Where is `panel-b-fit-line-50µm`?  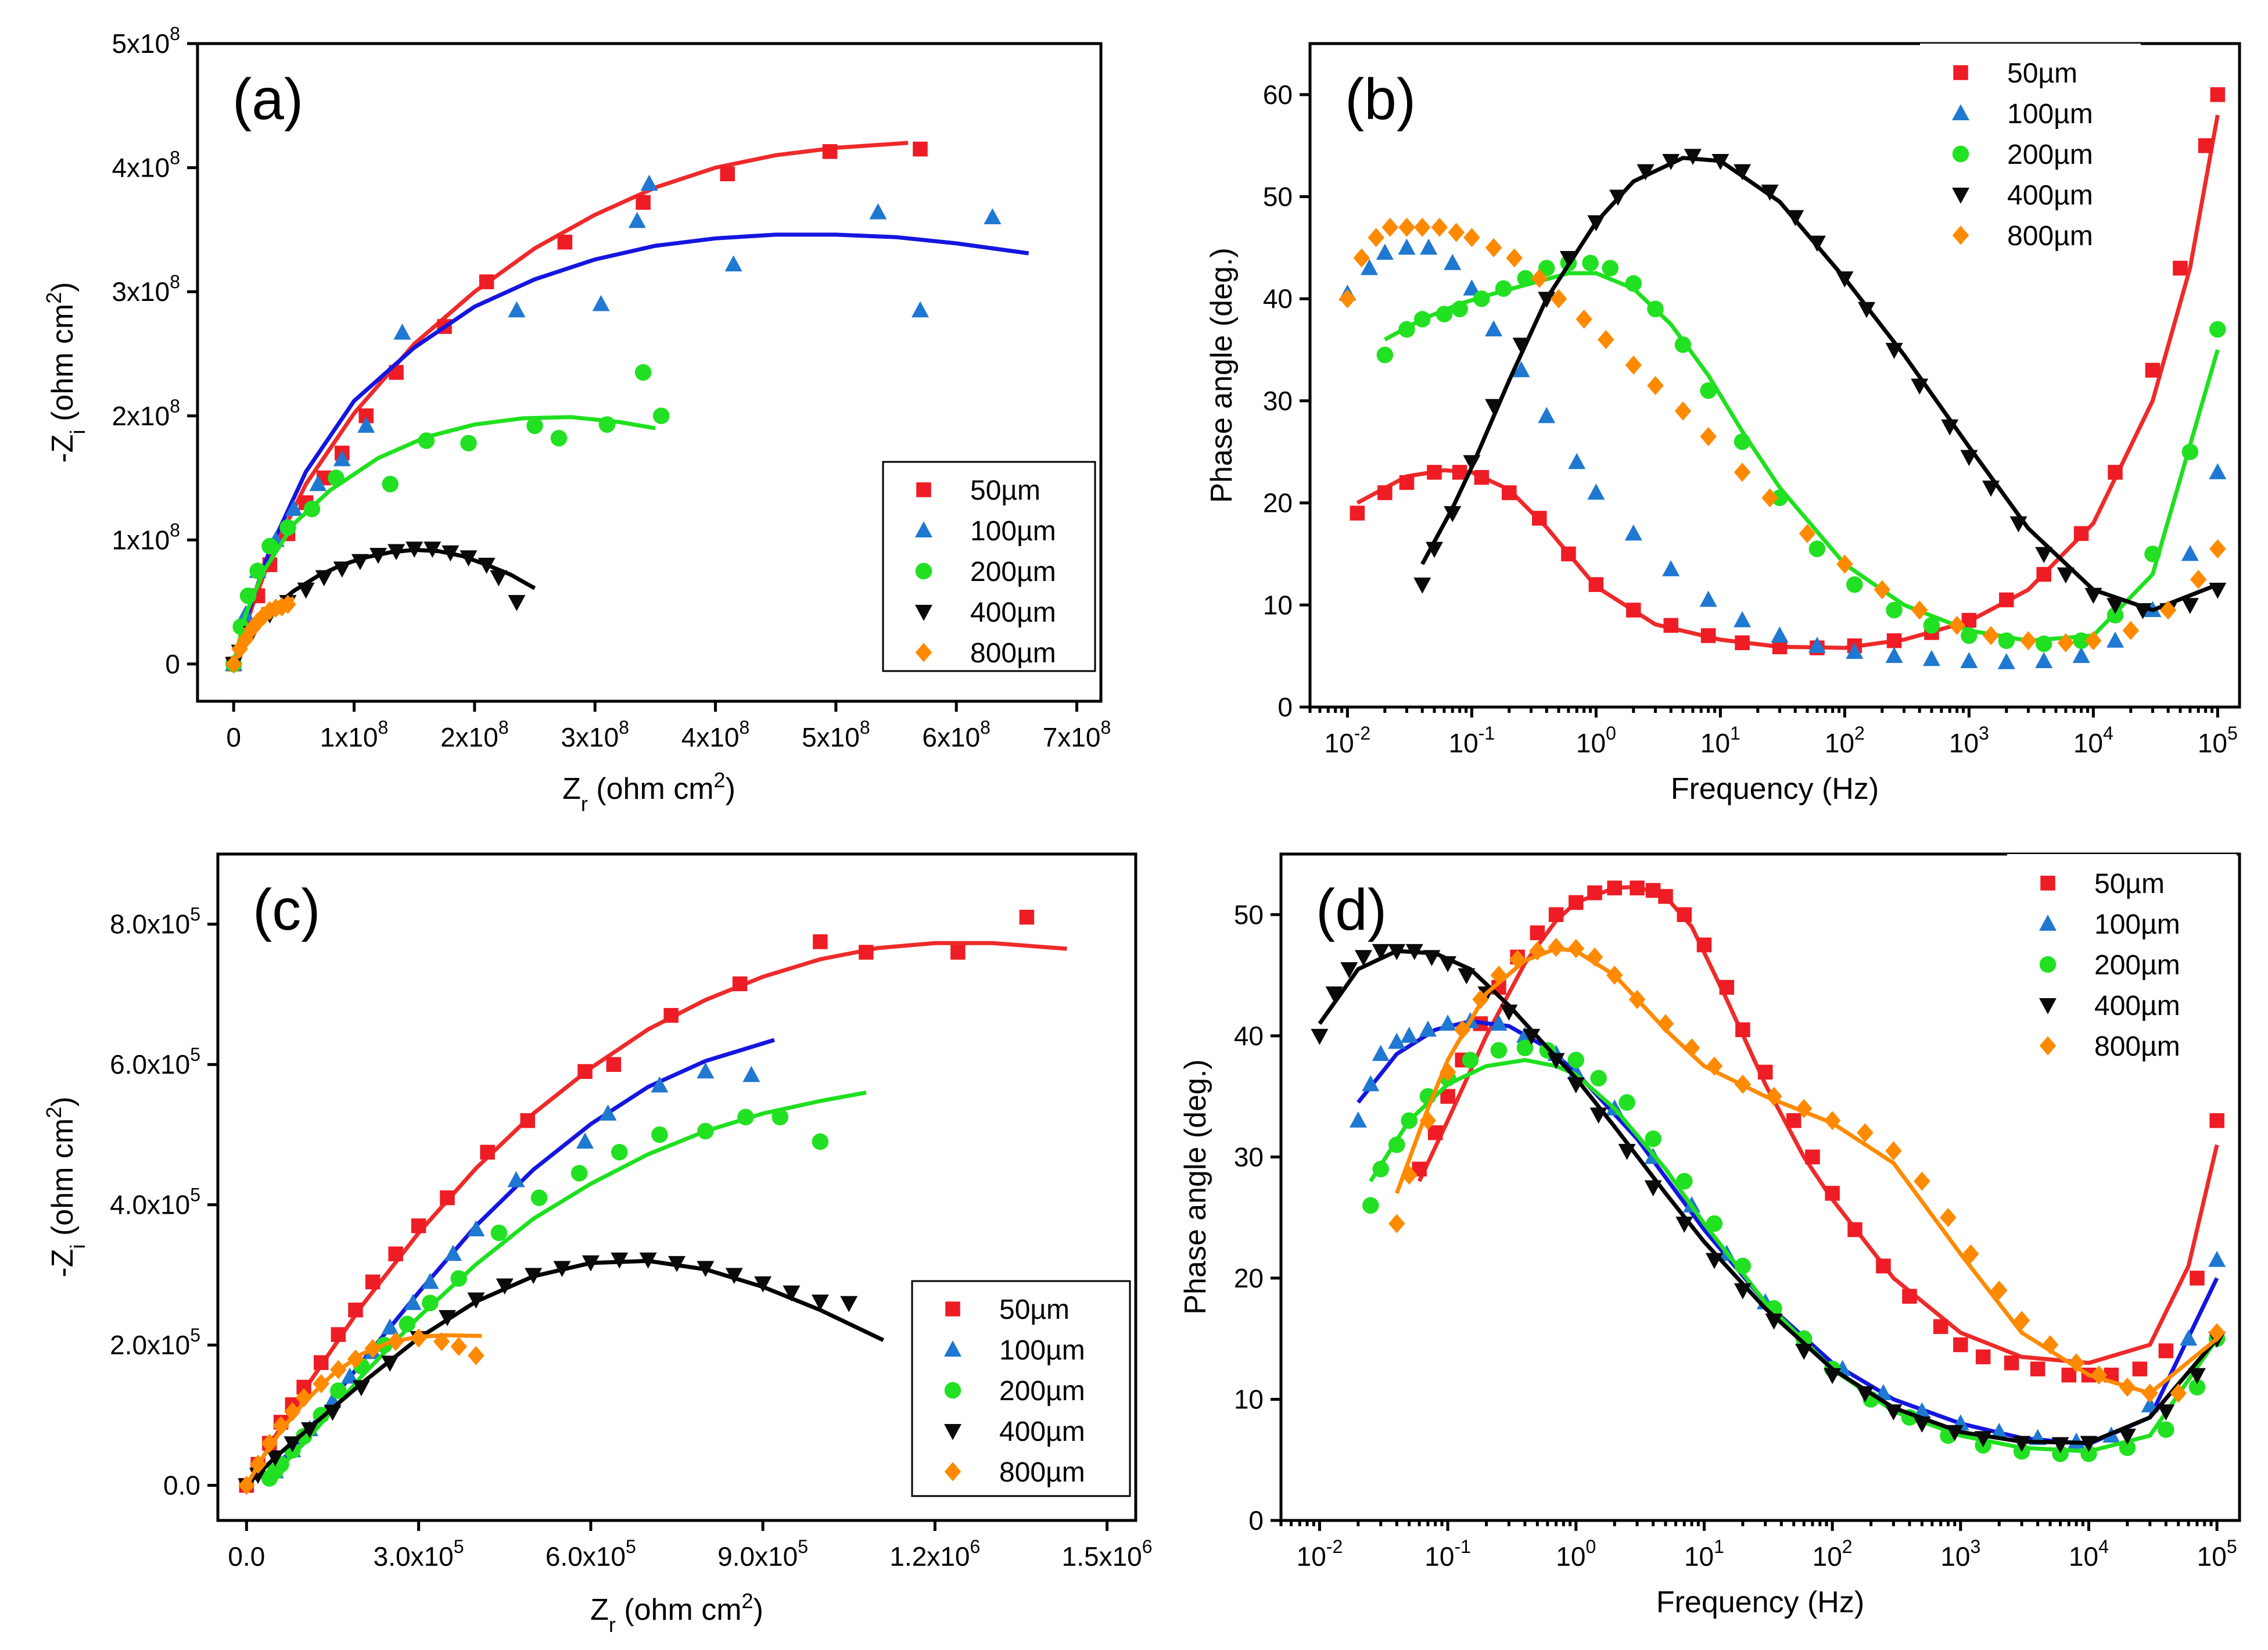 panel-b-fit-line-50µm is located at coordinates (1788, 382).